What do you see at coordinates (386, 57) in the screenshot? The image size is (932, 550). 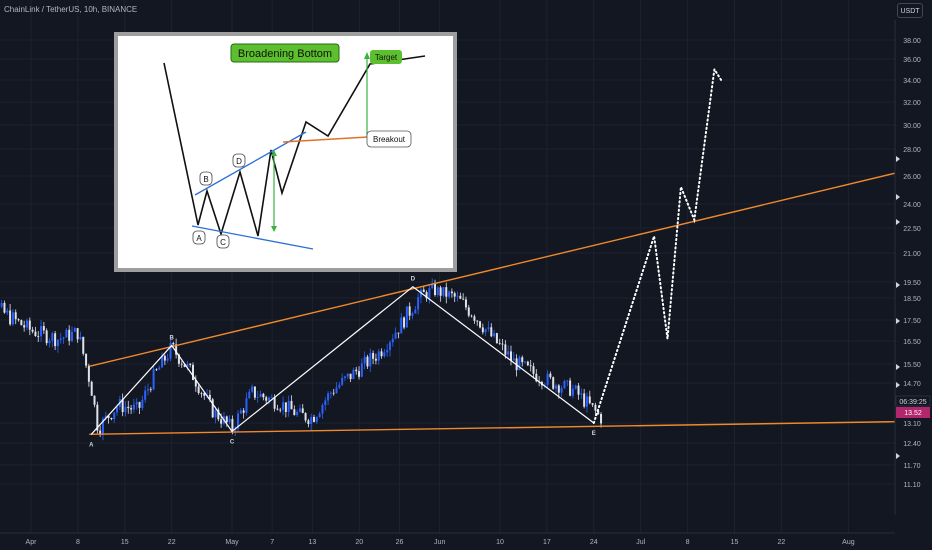 I see `target-label: Target` at bounding box center [386, 57].